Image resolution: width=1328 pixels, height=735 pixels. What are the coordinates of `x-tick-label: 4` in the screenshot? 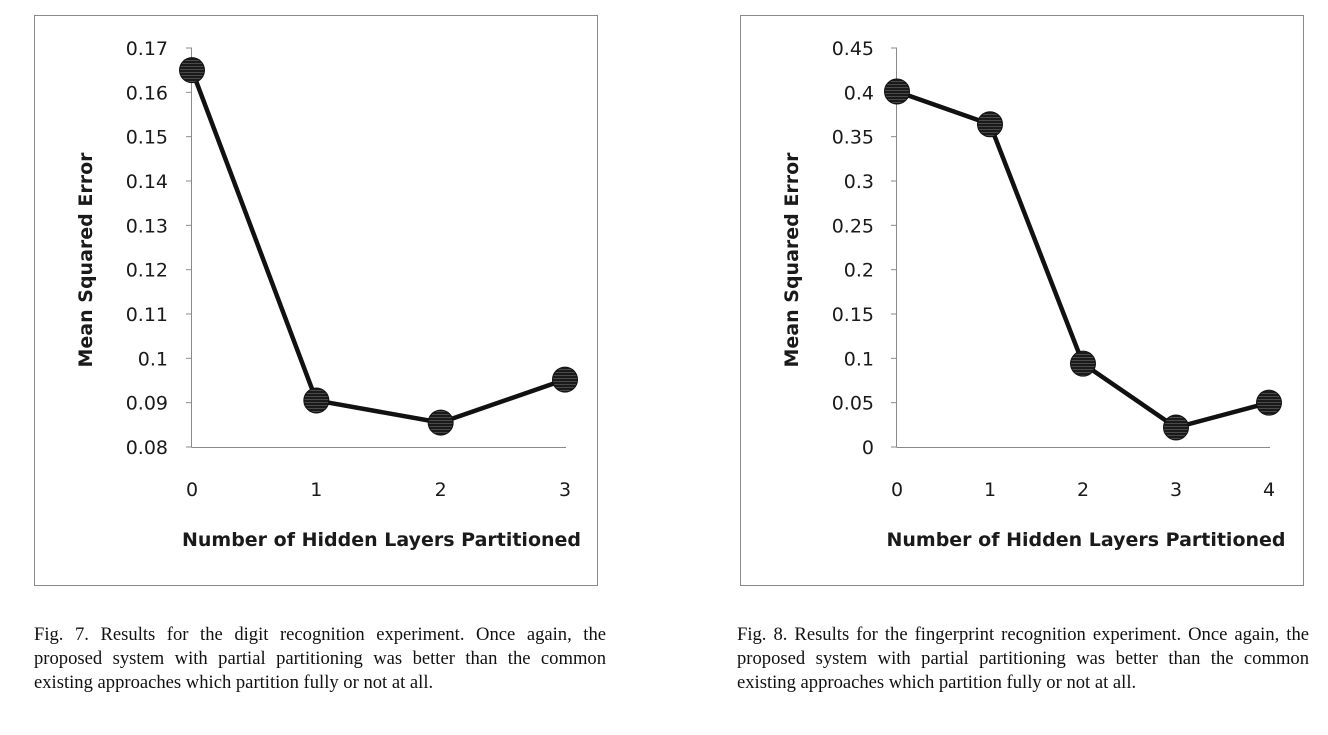 It's located at (1269, 490).